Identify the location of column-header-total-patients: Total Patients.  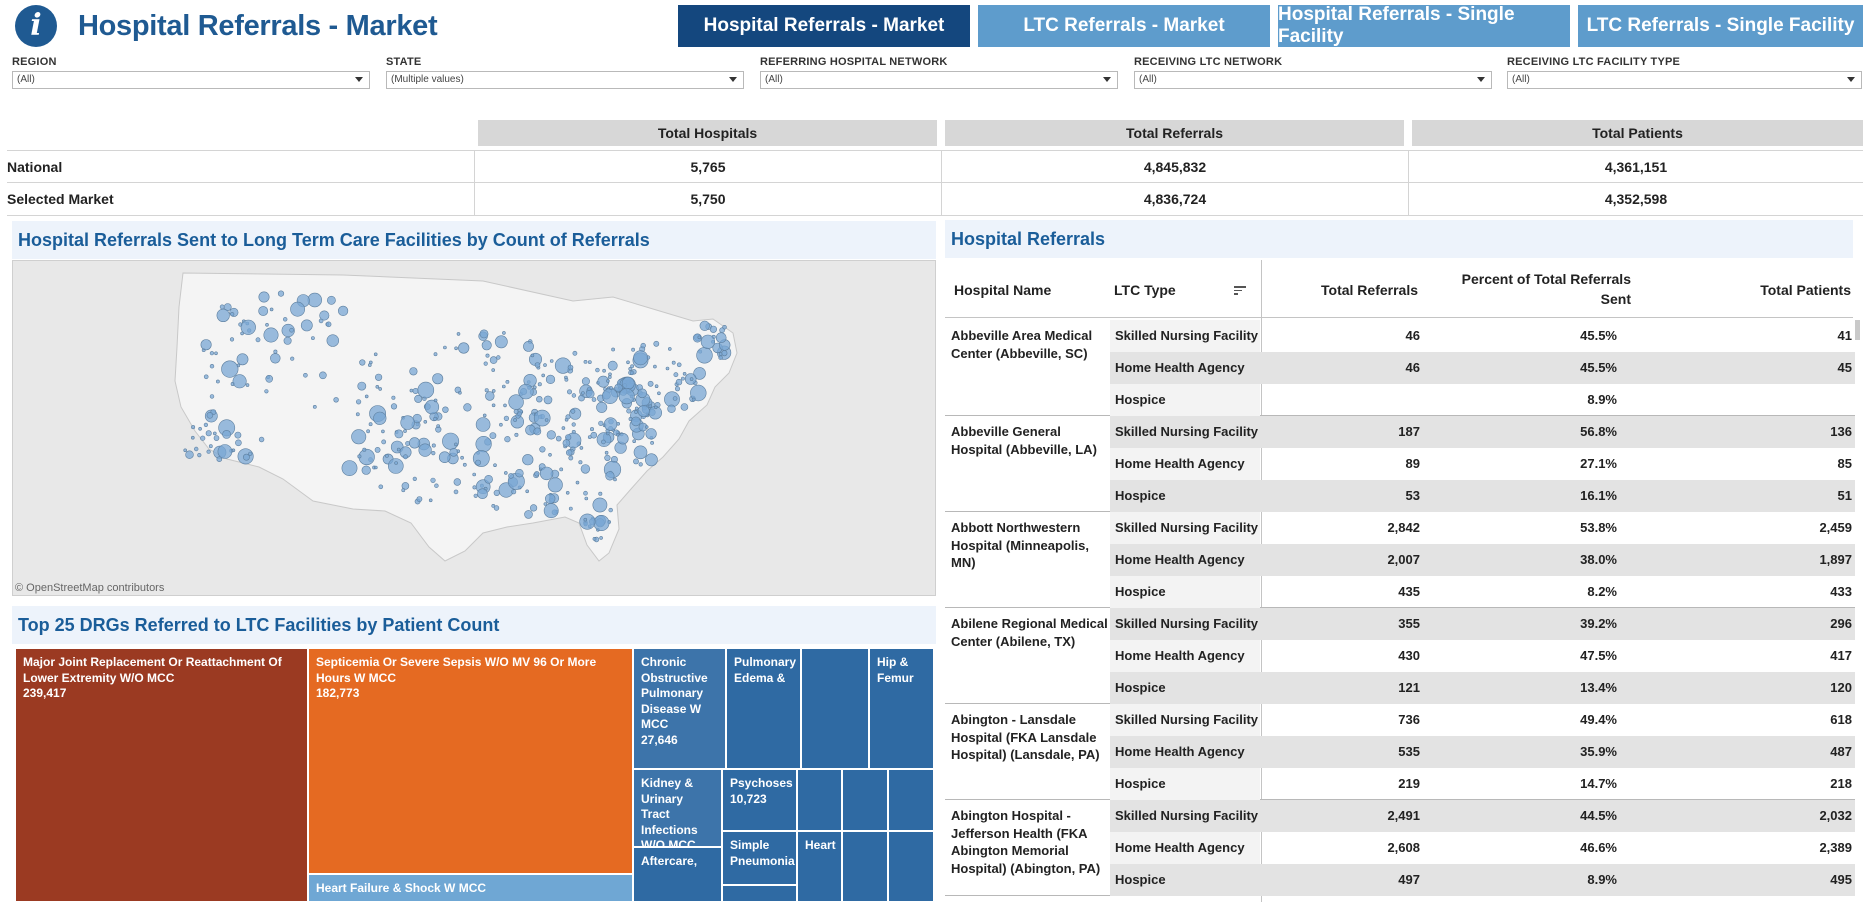
(1805, 290).